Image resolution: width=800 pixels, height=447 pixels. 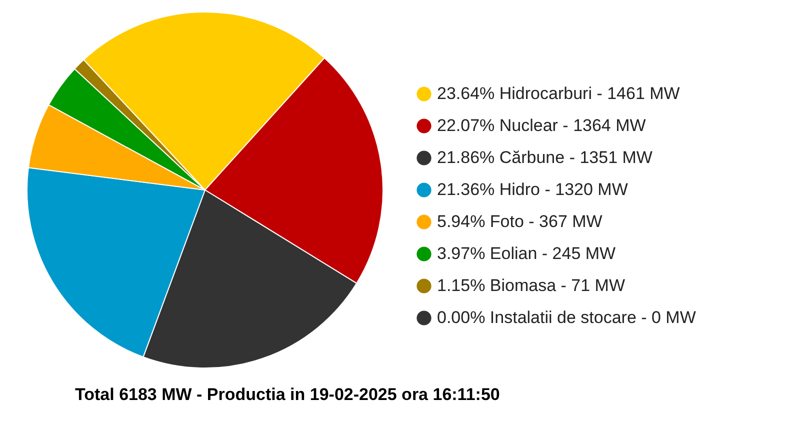 I want to click on legend-label: 21.36% Hidro - 1320 MW, so click(x=532, y=189).